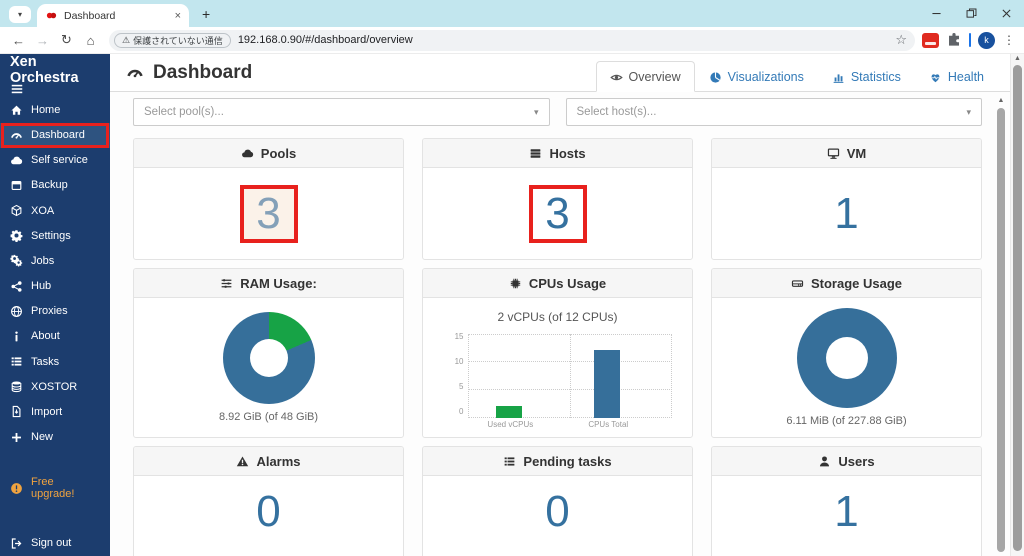  Describe the element at coordinates (20, 14) in the screenshot. I see `tab-search-button: ▾` at that location.